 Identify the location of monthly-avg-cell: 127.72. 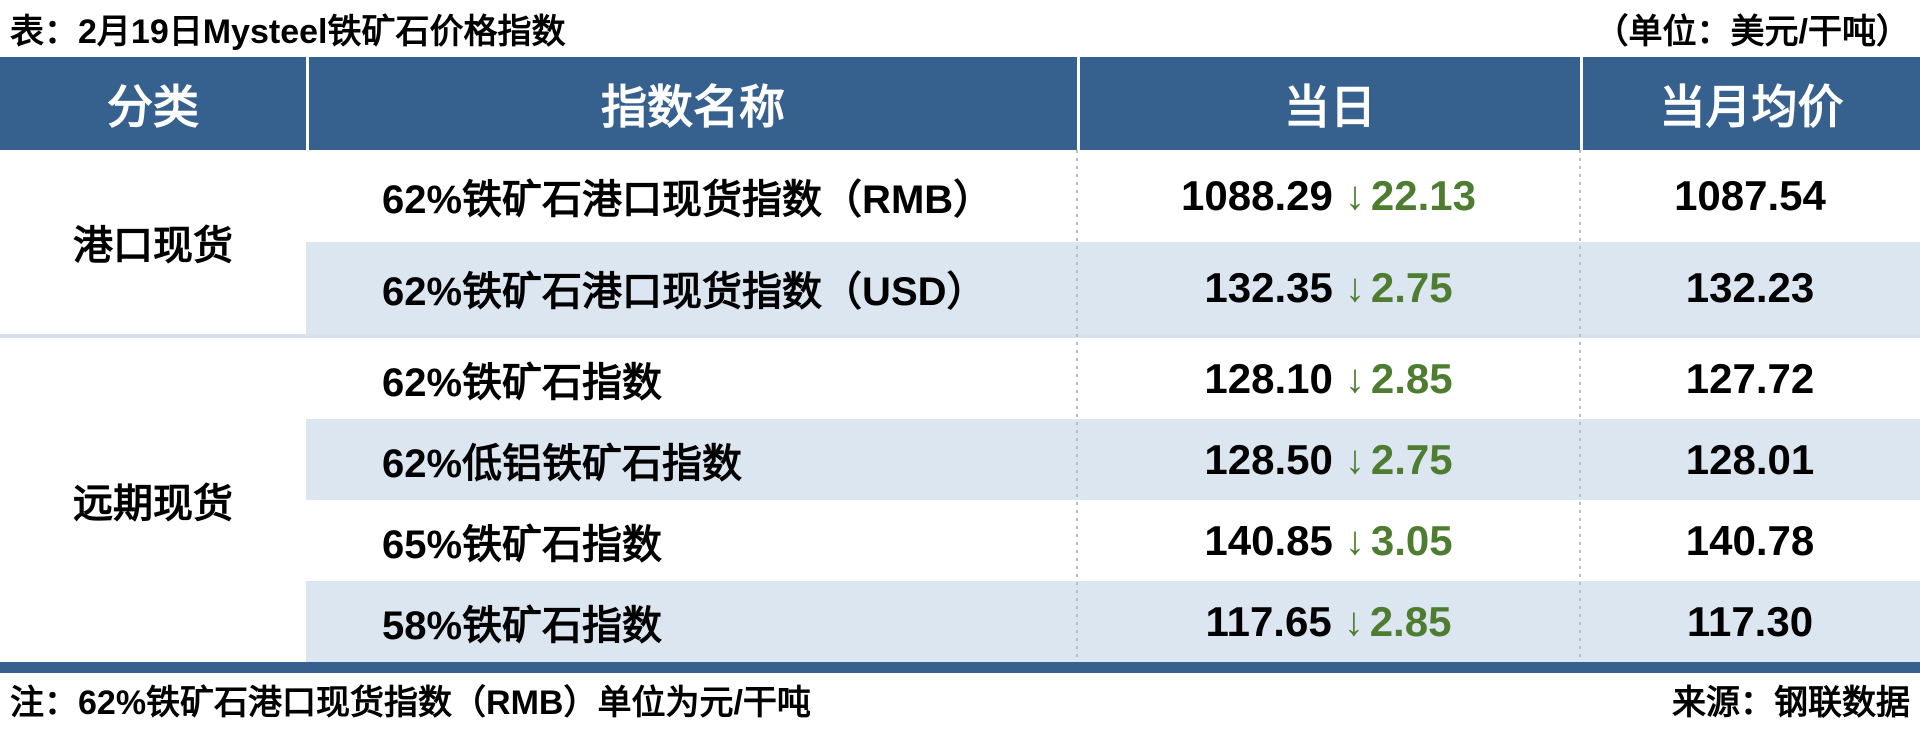
(1750, 378).